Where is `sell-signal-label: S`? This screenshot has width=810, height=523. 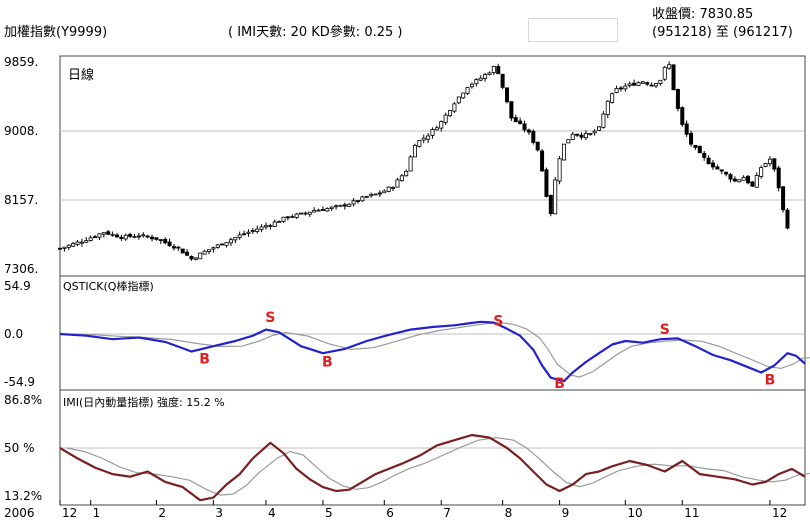
sell-signal-label: S is located at coordinates (270, 318).